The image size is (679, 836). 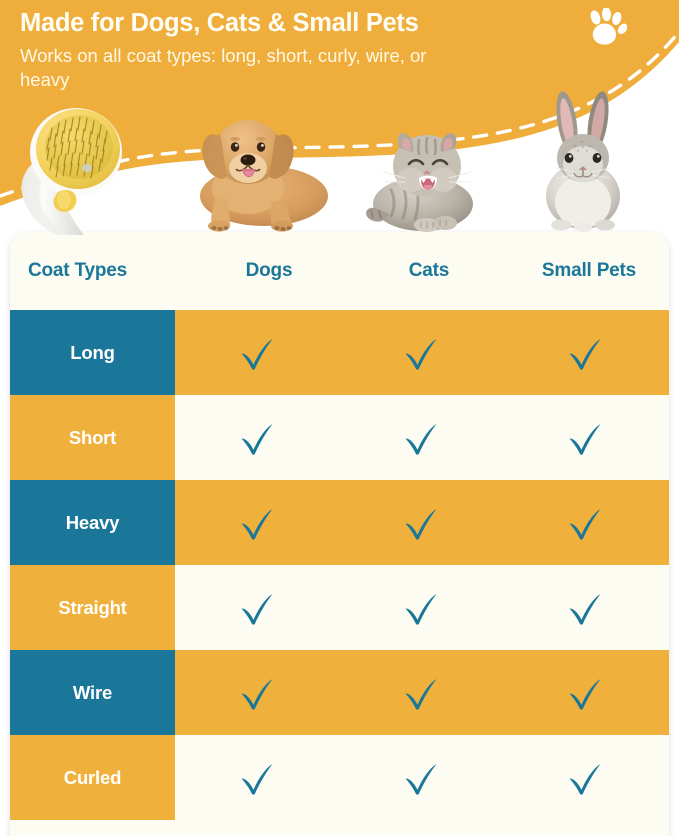 I want to click on cell-curled-cats, so click(x=421, y=778).